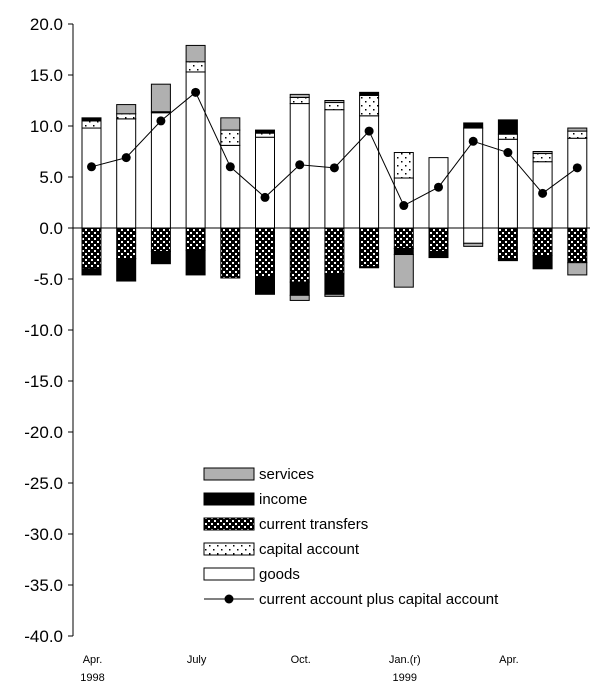  Describe the element at coordinates (286, 474) in the screenshot. I see `legend-label-services: services` at that location.